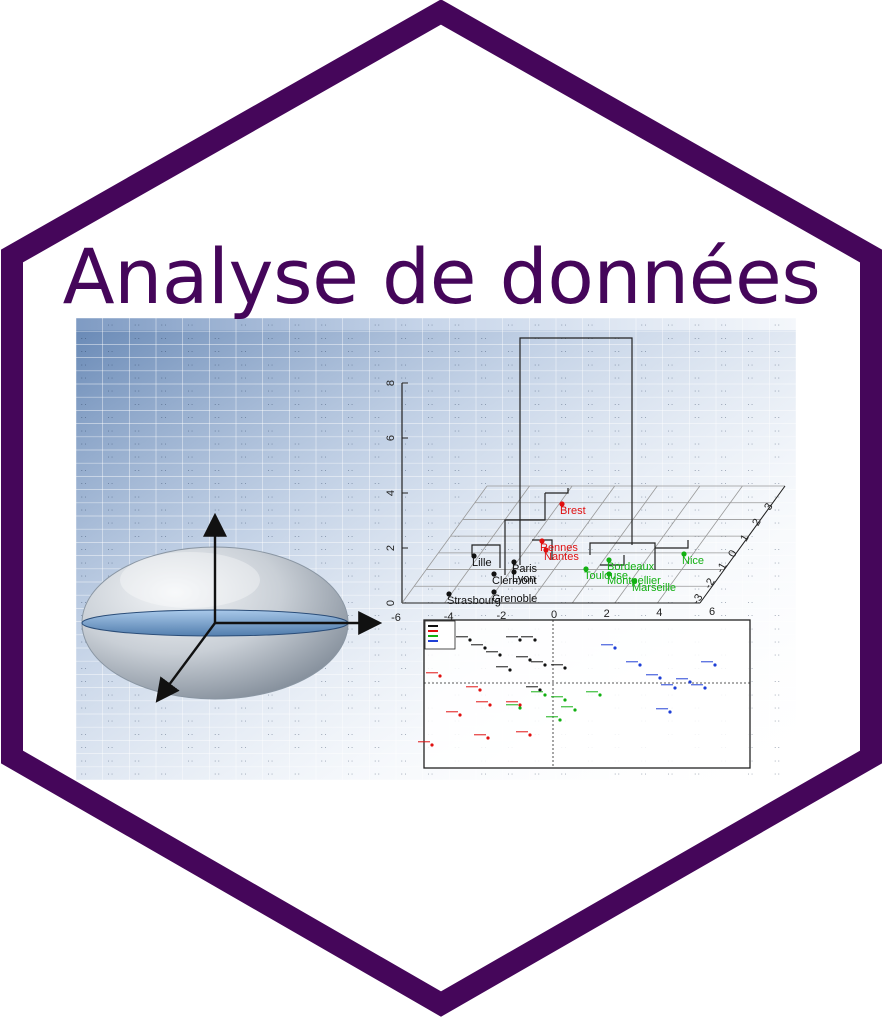 The width and height of the screenshot is (883, 1019). What do you see at coordinates (391, 603) in the screenshot?
I see `z-tick-label: 0` at bounding box center [391, 603].